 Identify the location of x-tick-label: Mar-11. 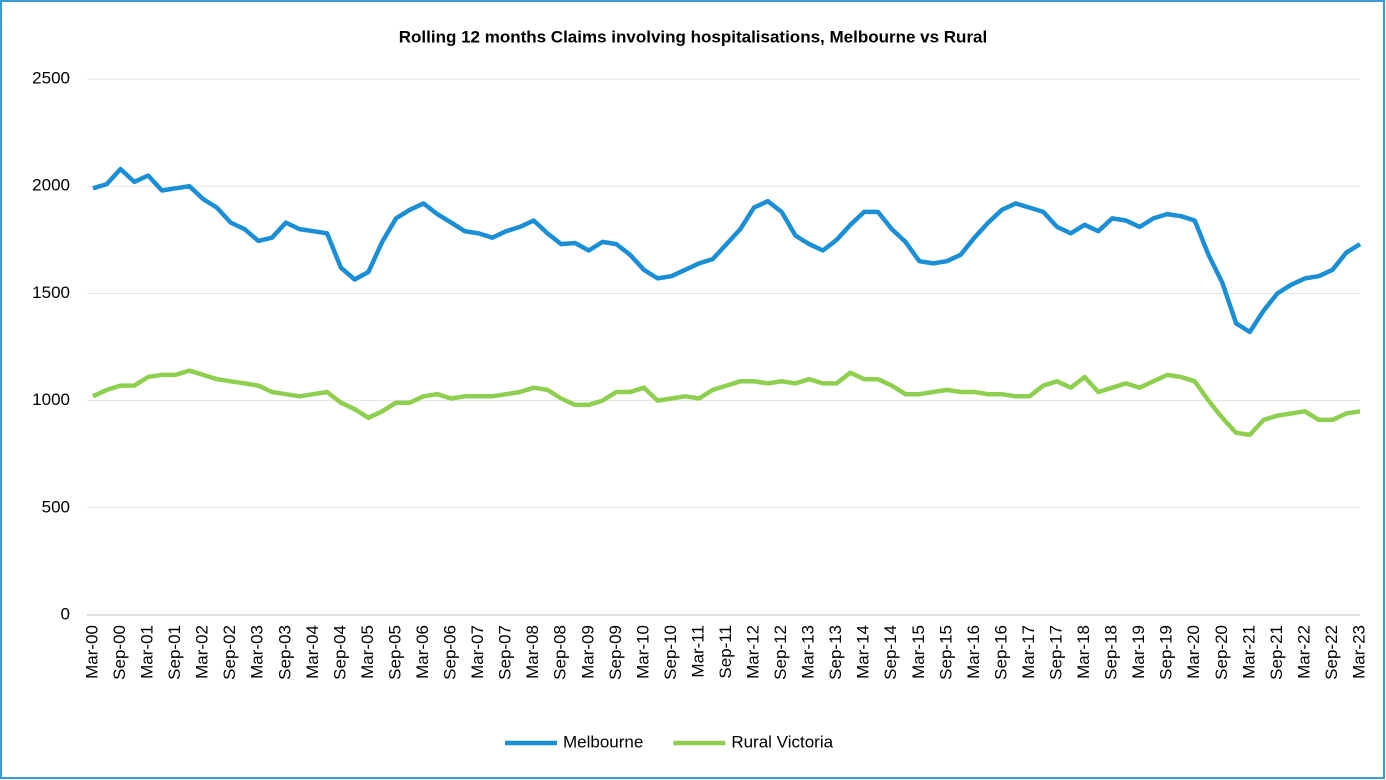
(697, 651).